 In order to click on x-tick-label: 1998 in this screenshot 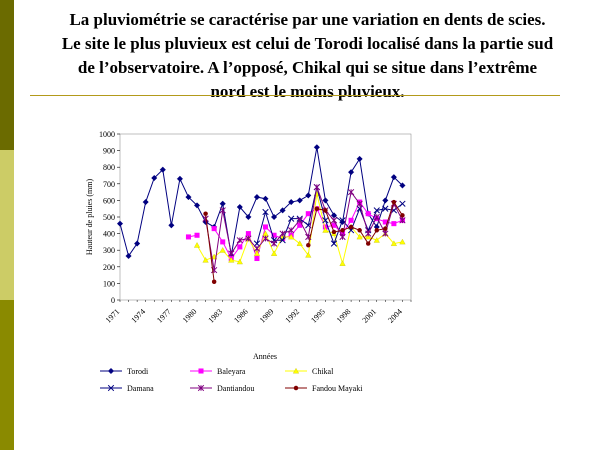, I will do `click(344, 316)`.